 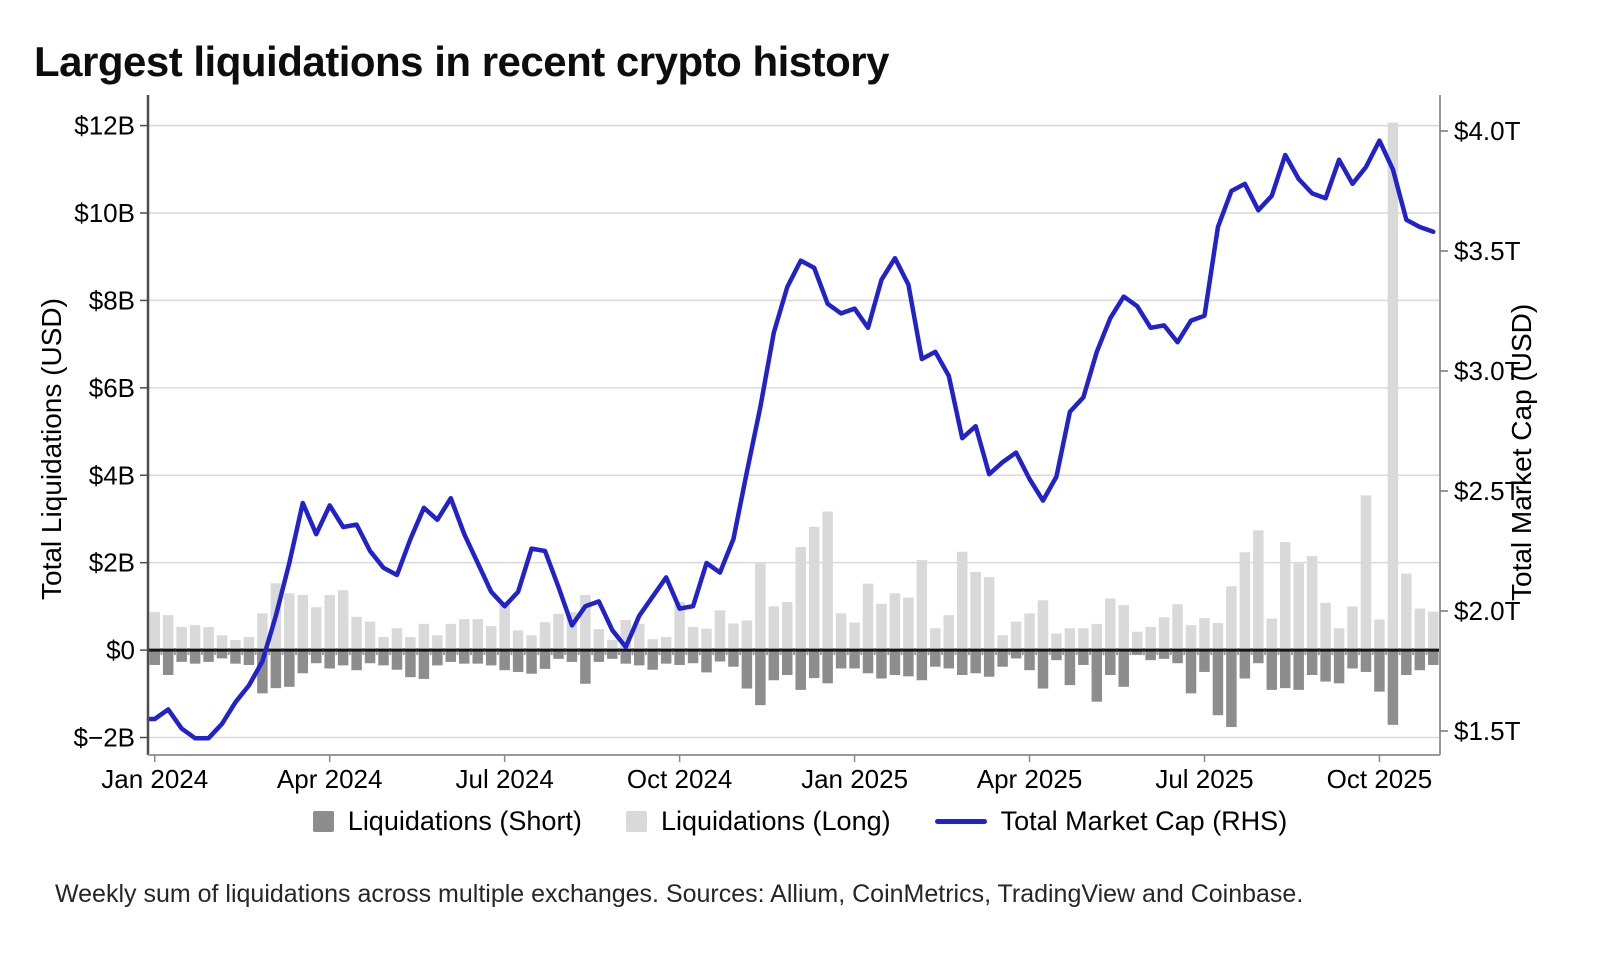 What do you see at coordinates (104, 738) in the screenshot?
I see `svg-text: $−2B` at bounding box center [104, 738].